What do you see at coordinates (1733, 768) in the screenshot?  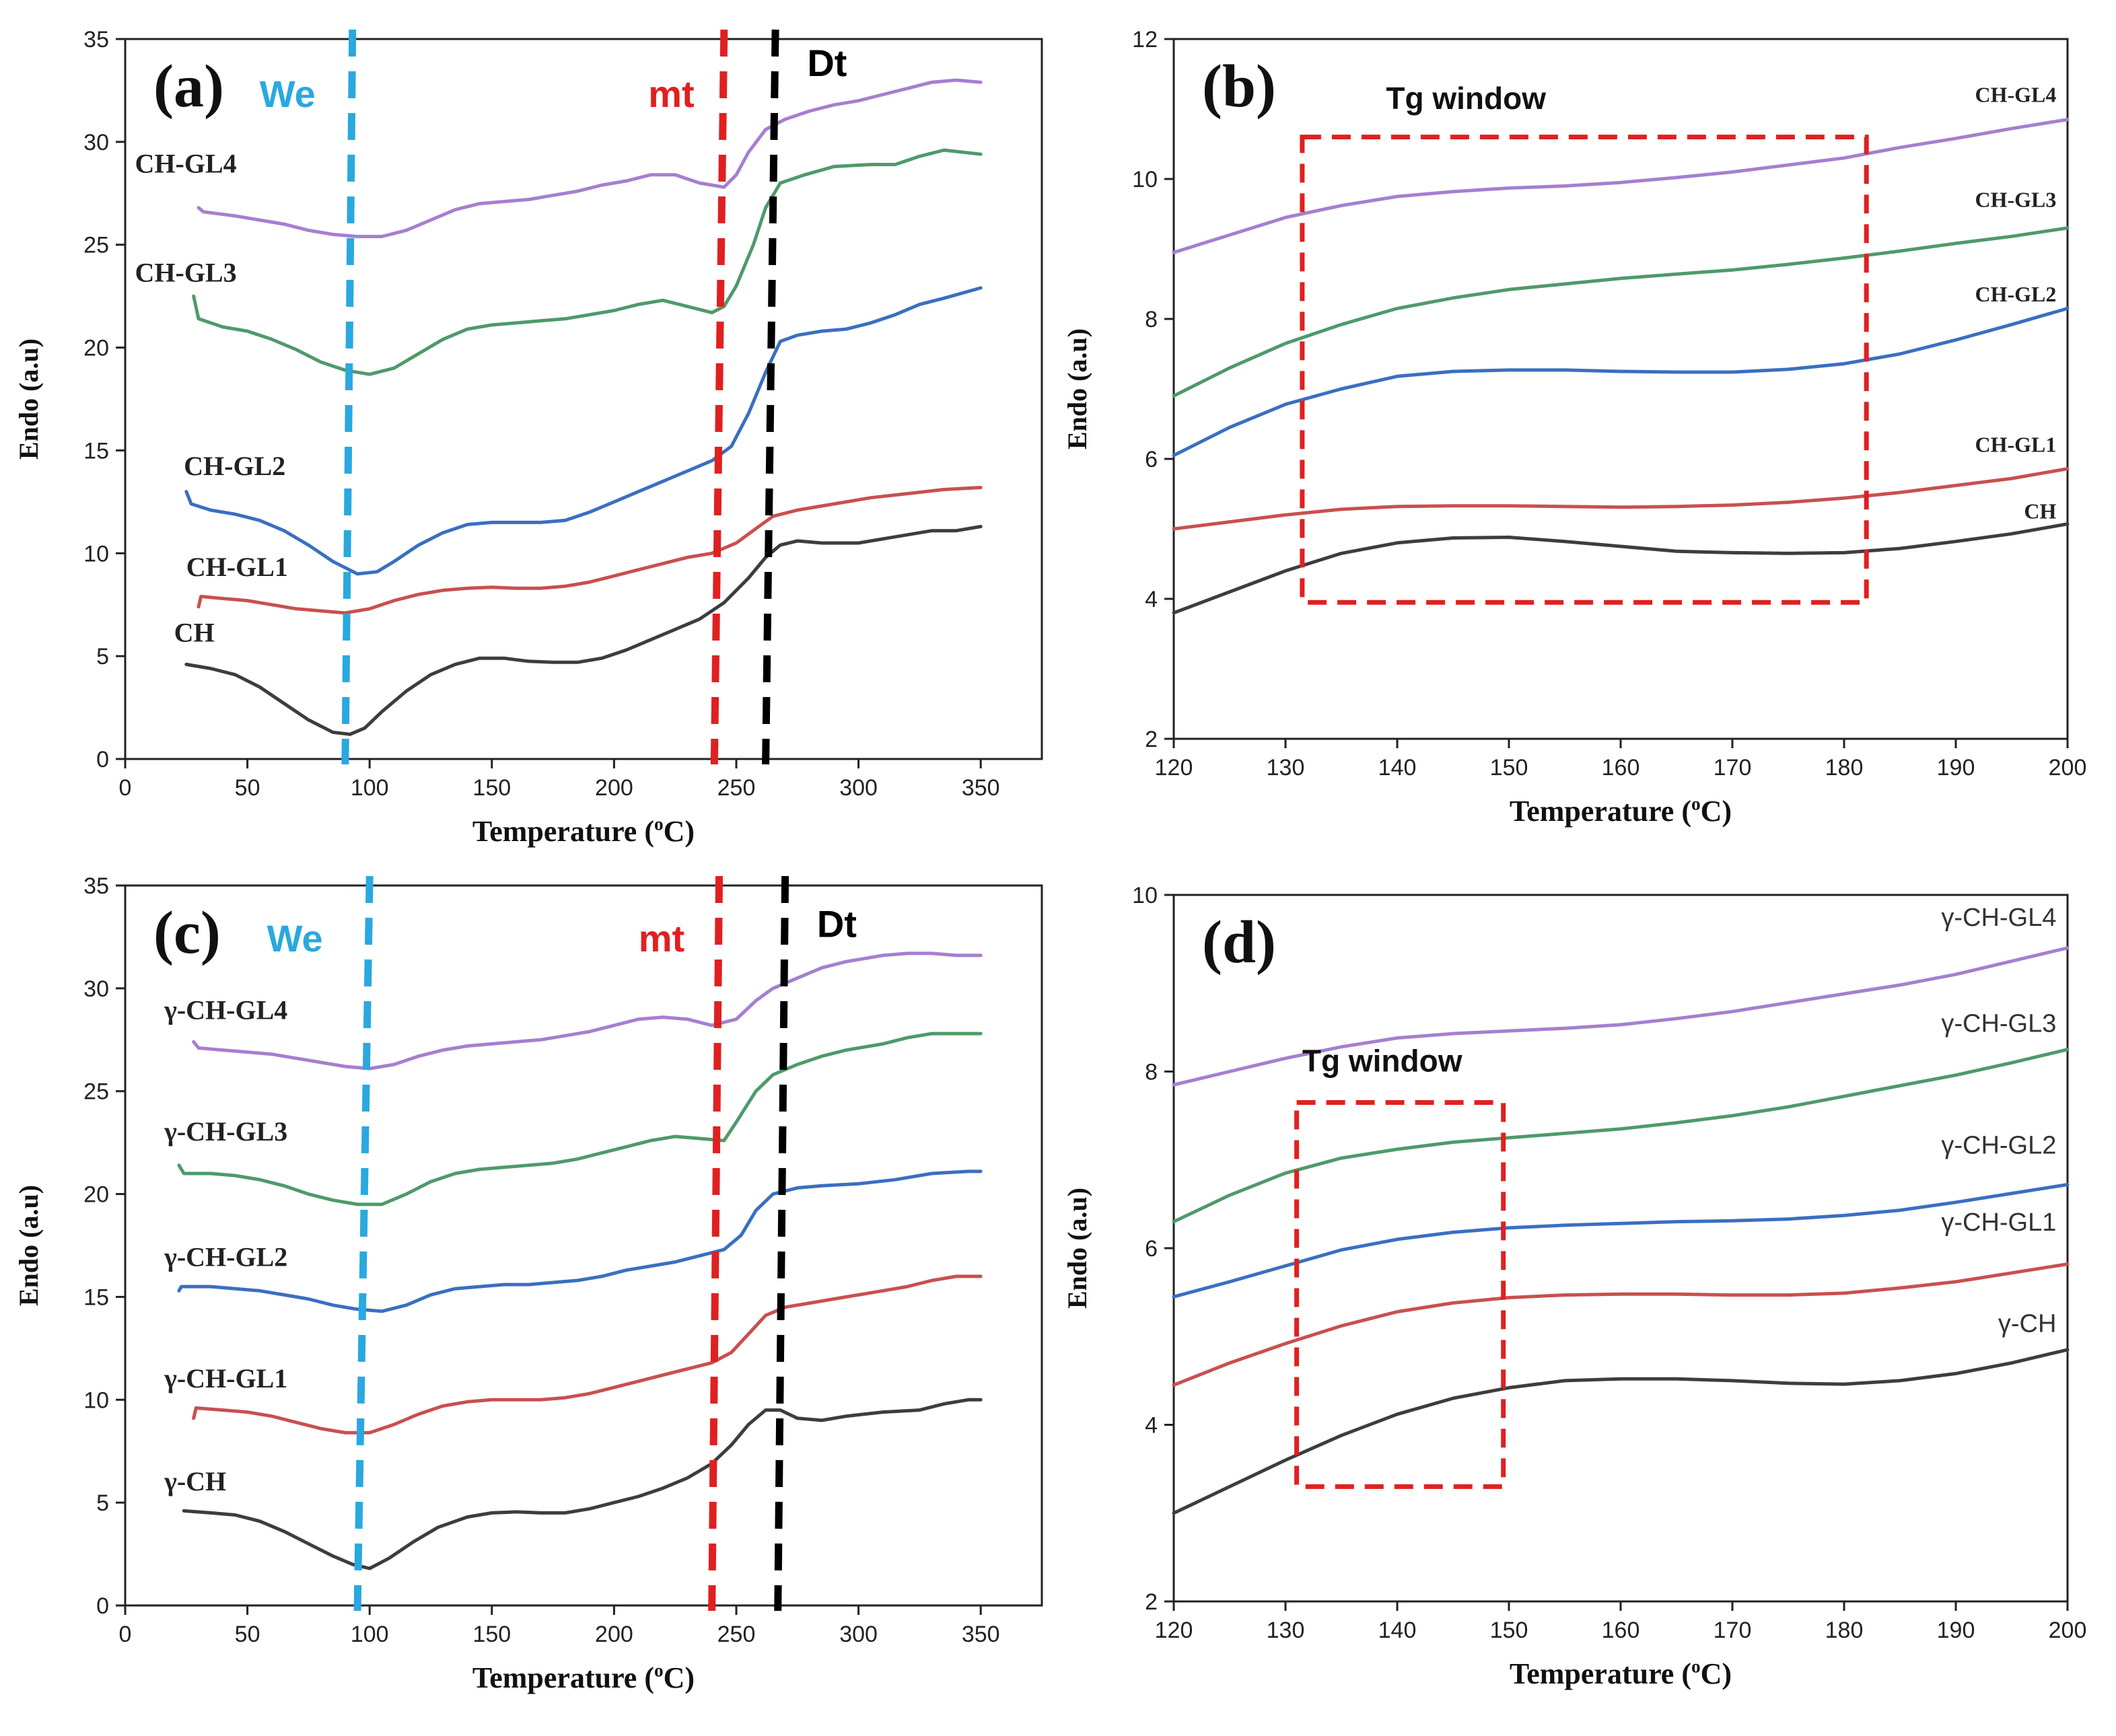 I see `x-tick-label: 170` at bounding box center [1733, 768].